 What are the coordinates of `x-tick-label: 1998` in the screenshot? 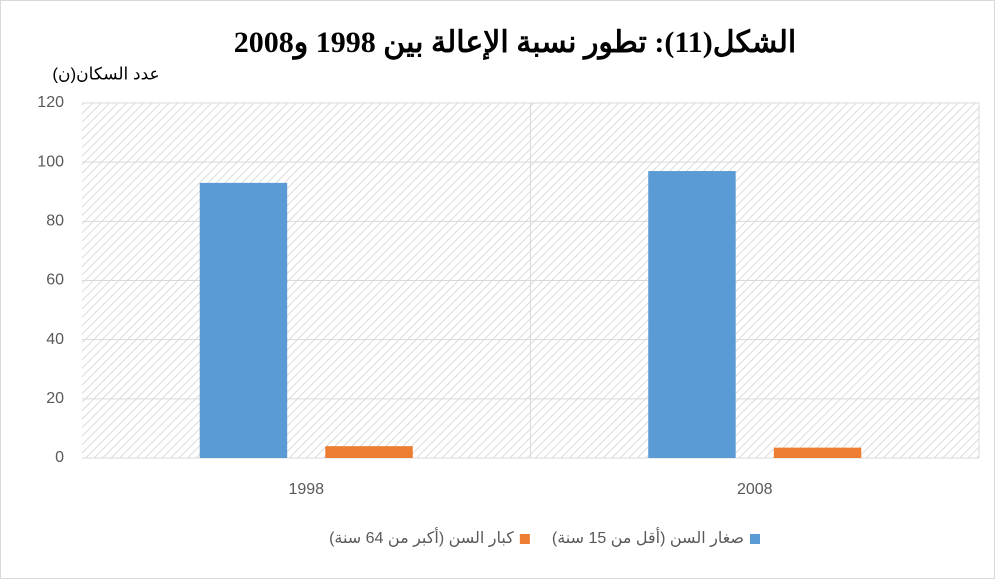 It's located at (306, 489).